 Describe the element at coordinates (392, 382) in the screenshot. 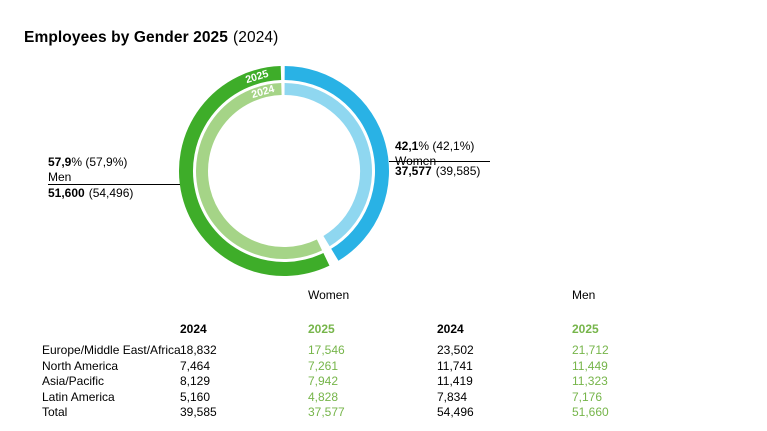

I see `table-row: Asia/Pacific 8,129 7,942 11,419 11,323` at that location.